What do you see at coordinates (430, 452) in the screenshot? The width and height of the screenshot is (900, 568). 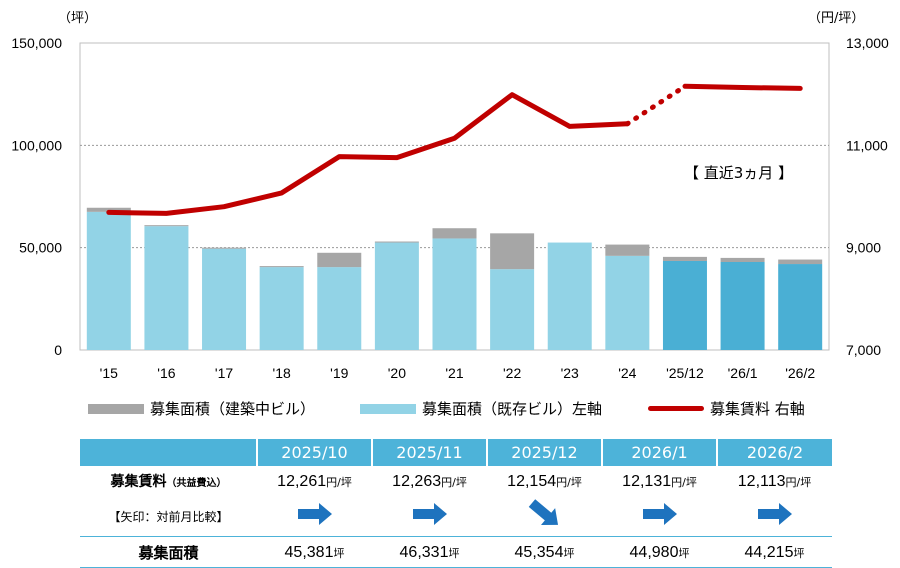 I see `month-header: 2025/11` at bounding box center [430, 452].